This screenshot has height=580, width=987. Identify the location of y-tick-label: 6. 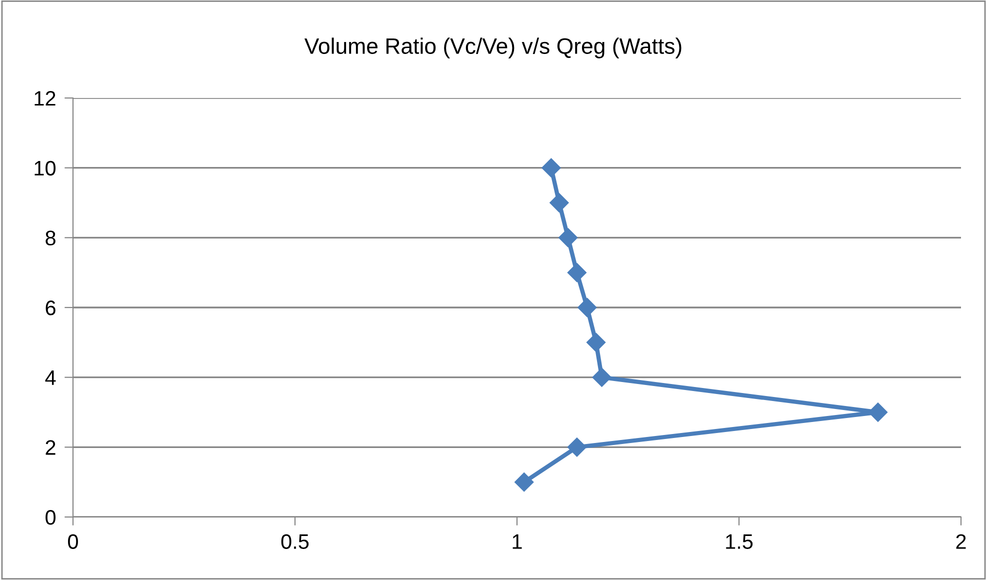
(51, 308).